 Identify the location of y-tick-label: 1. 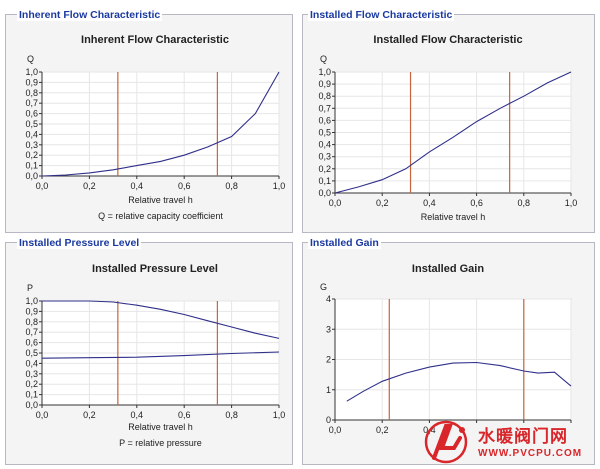
(328, 390).